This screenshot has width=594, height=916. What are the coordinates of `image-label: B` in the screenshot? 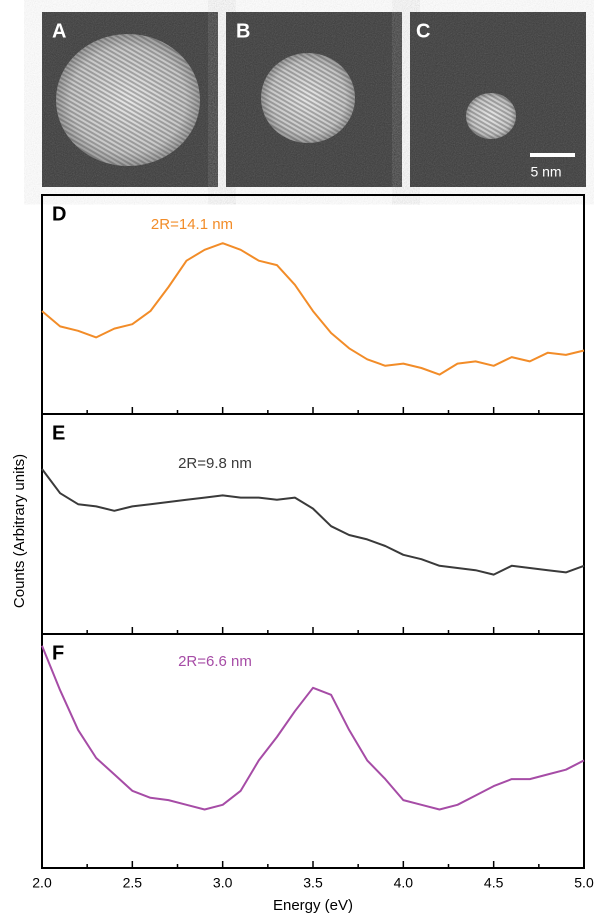 It's located at (243, 31).